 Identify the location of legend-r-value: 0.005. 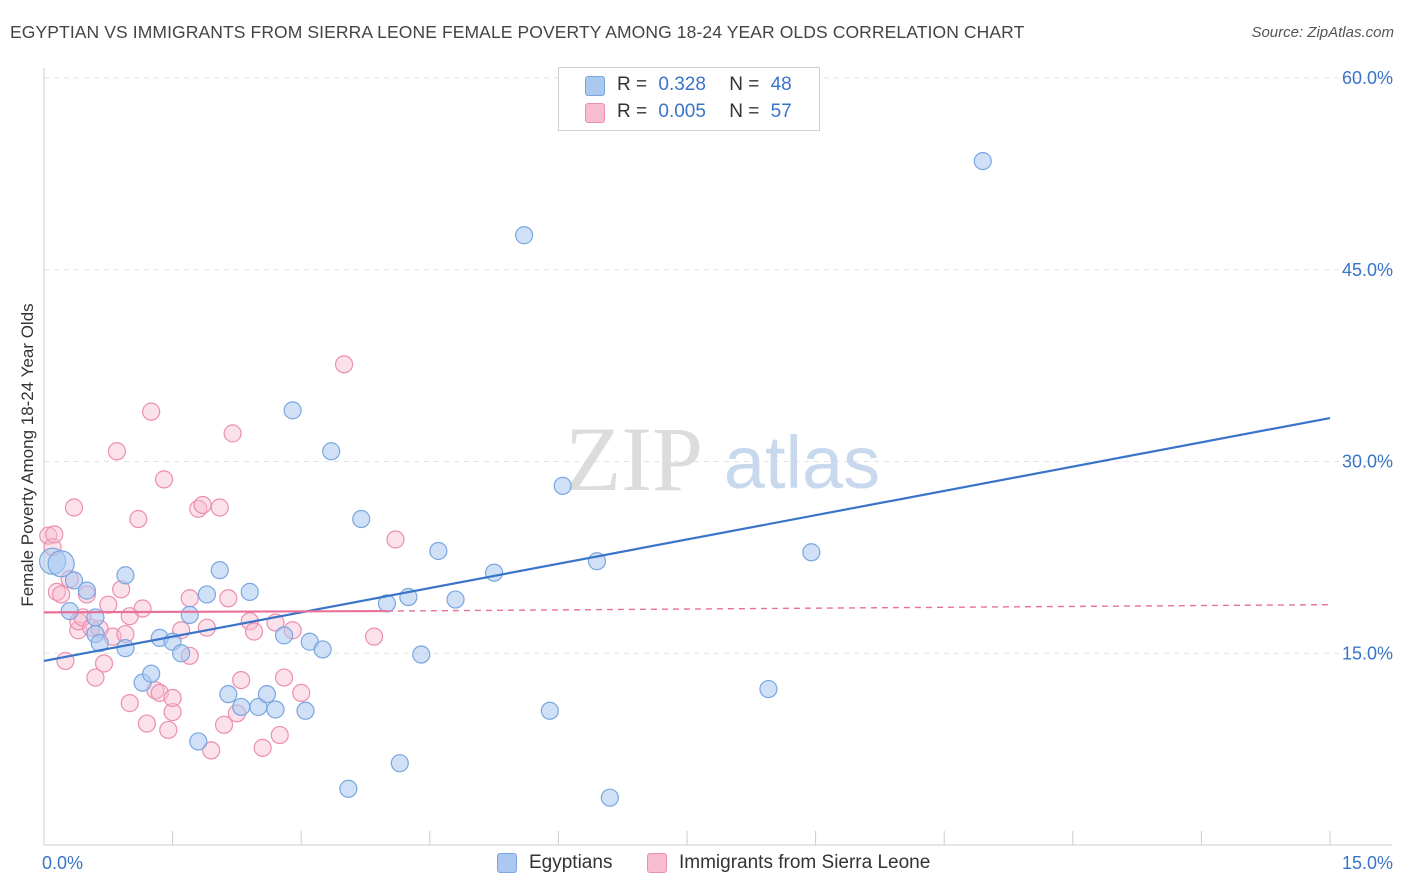
(682, 111).